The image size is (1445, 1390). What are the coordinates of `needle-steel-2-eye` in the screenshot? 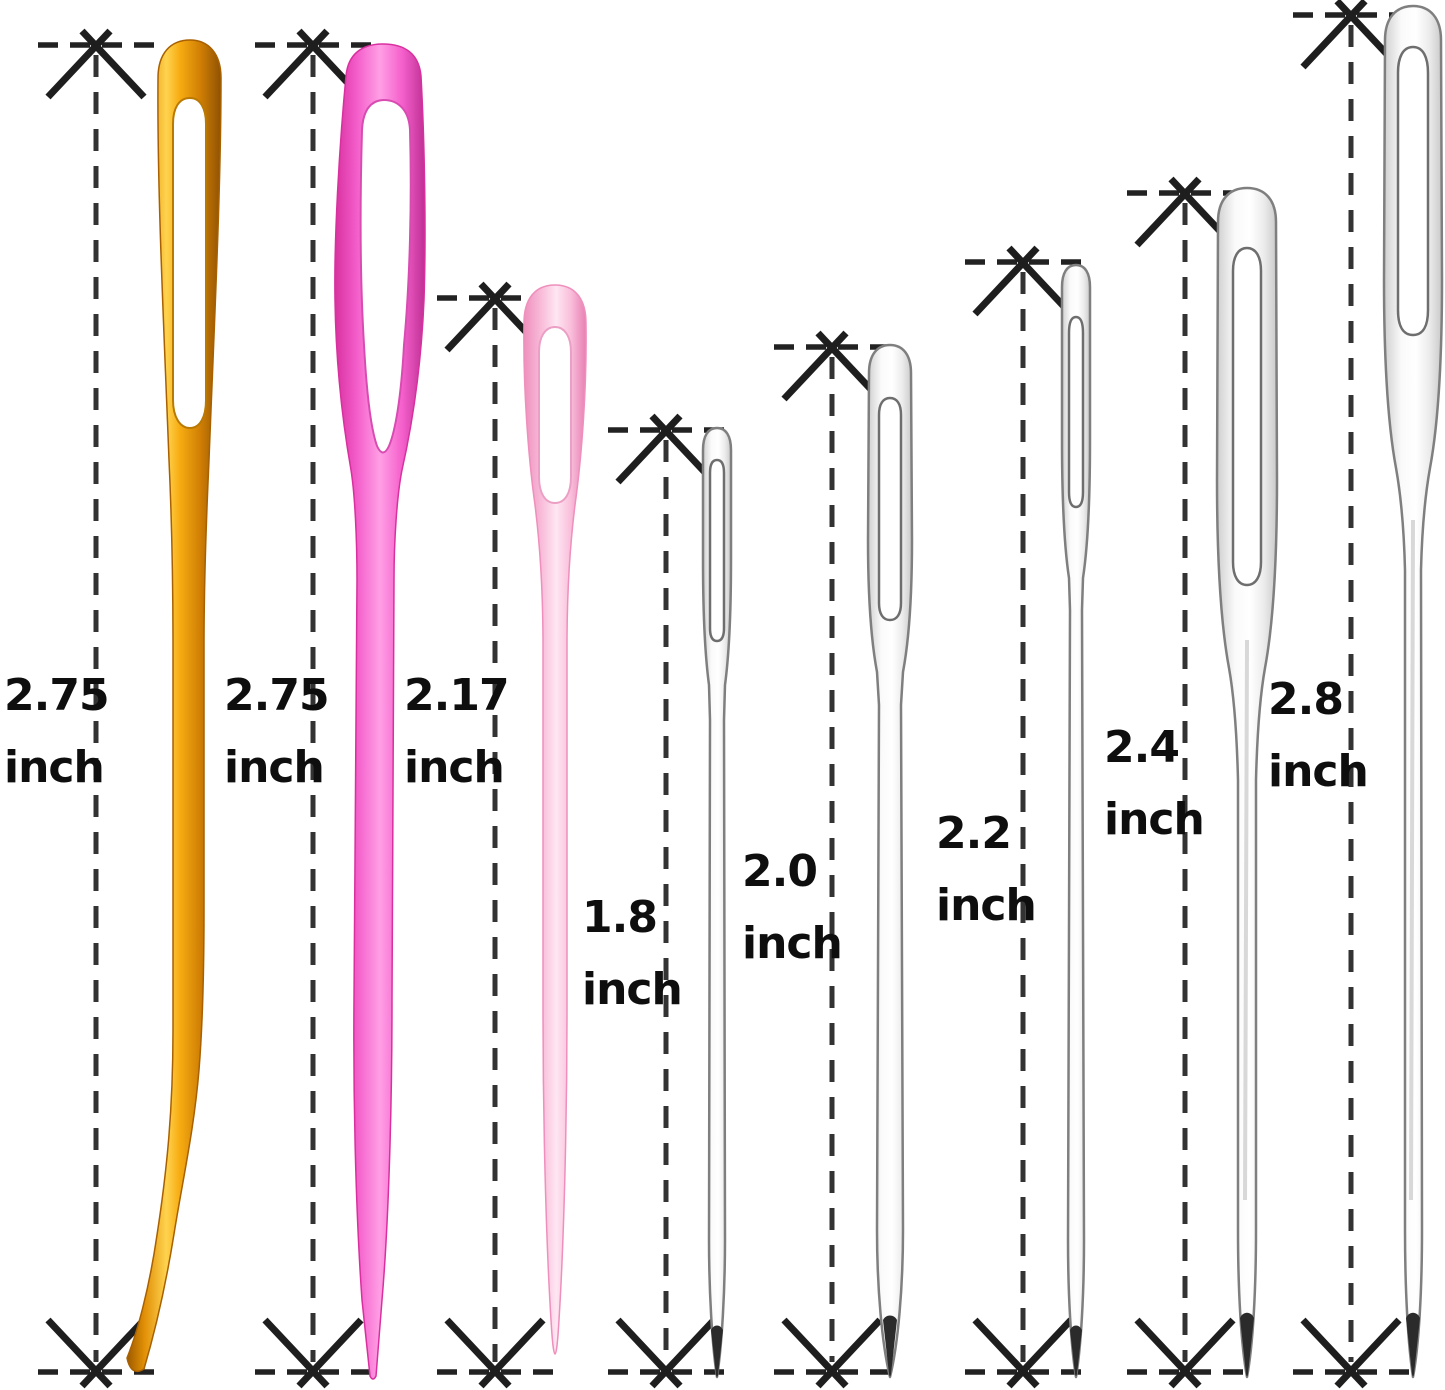 It's located at (890, 509).